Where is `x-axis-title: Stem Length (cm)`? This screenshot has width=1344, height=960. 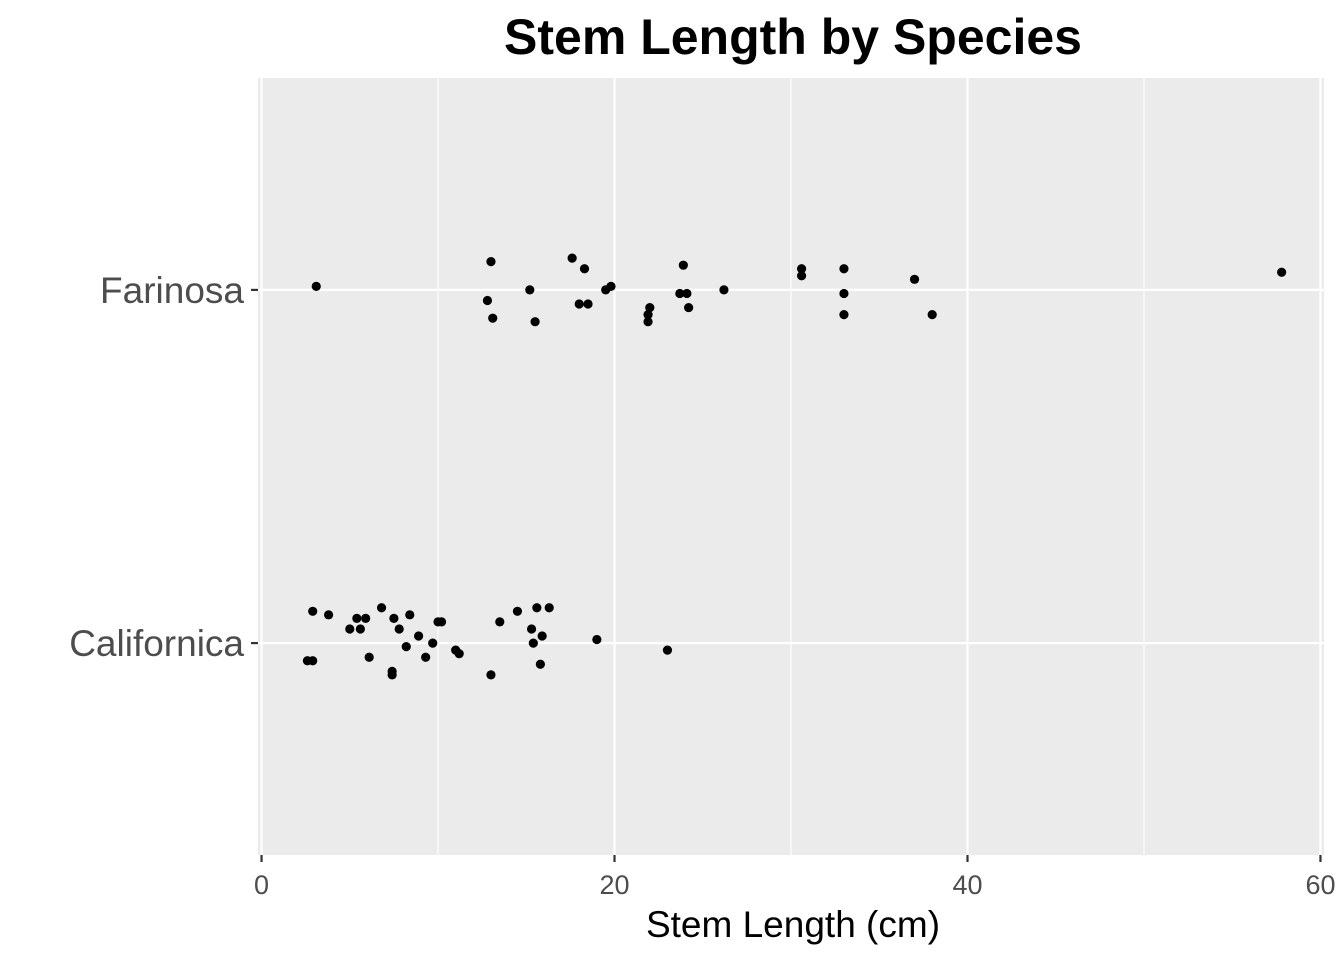 x-axis-title: Stem Length (cm) is located at coordinates (793, 924).